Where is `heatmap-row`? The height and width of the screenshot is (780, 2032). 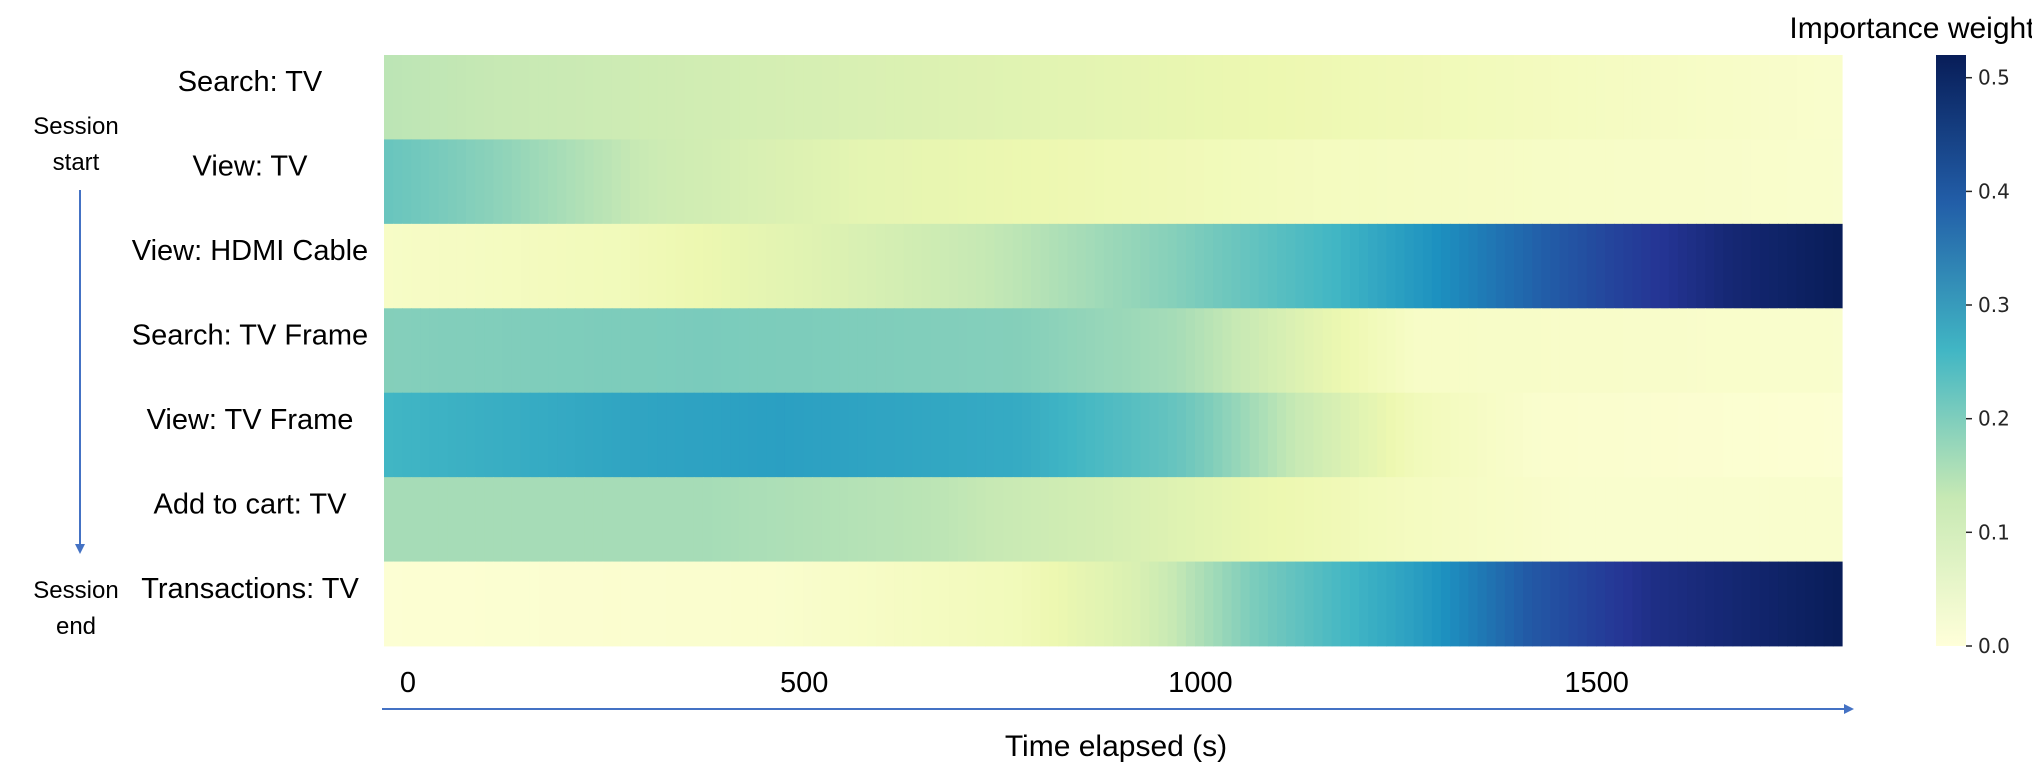
heatmap-row is located at coordinates (1113, 519).